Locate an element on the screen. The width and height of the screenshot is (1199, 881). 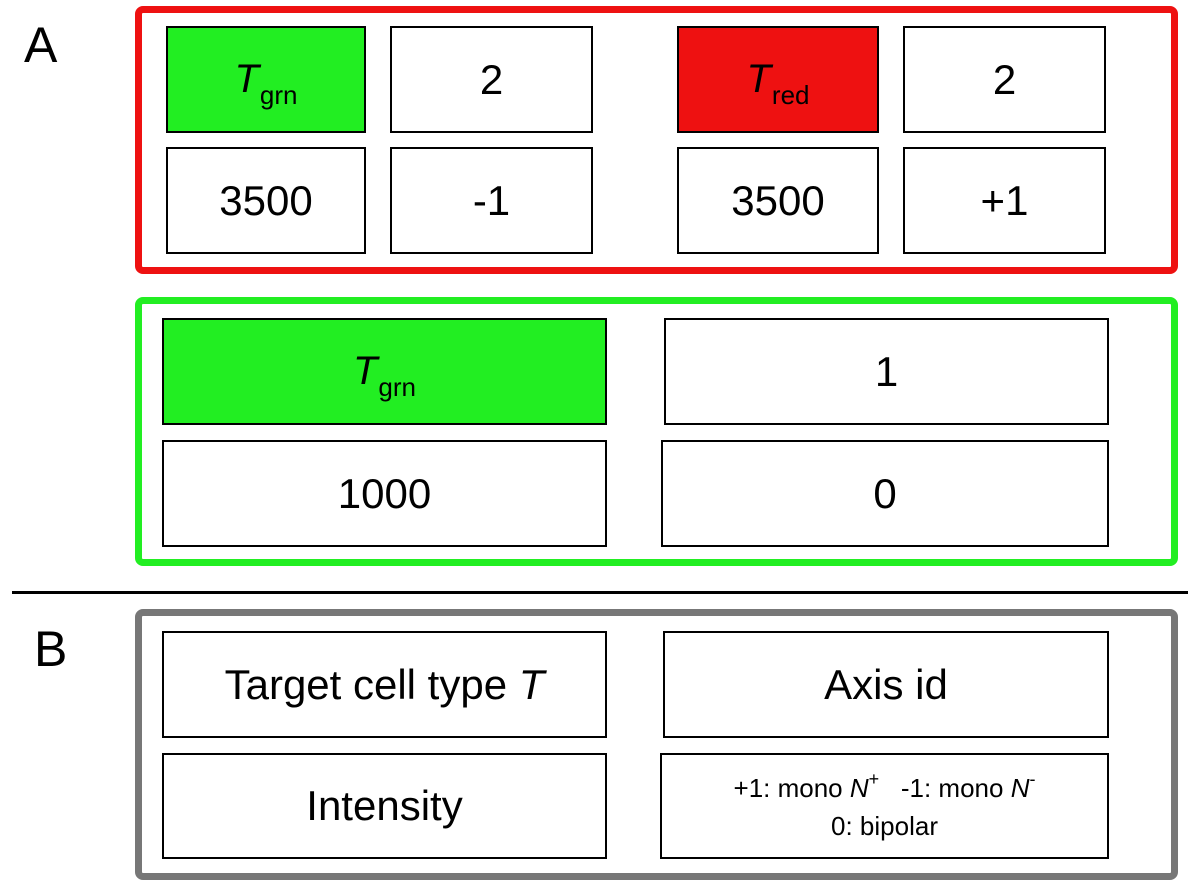
legend-axis-label: Axis id is located at coordinates (886, 684).